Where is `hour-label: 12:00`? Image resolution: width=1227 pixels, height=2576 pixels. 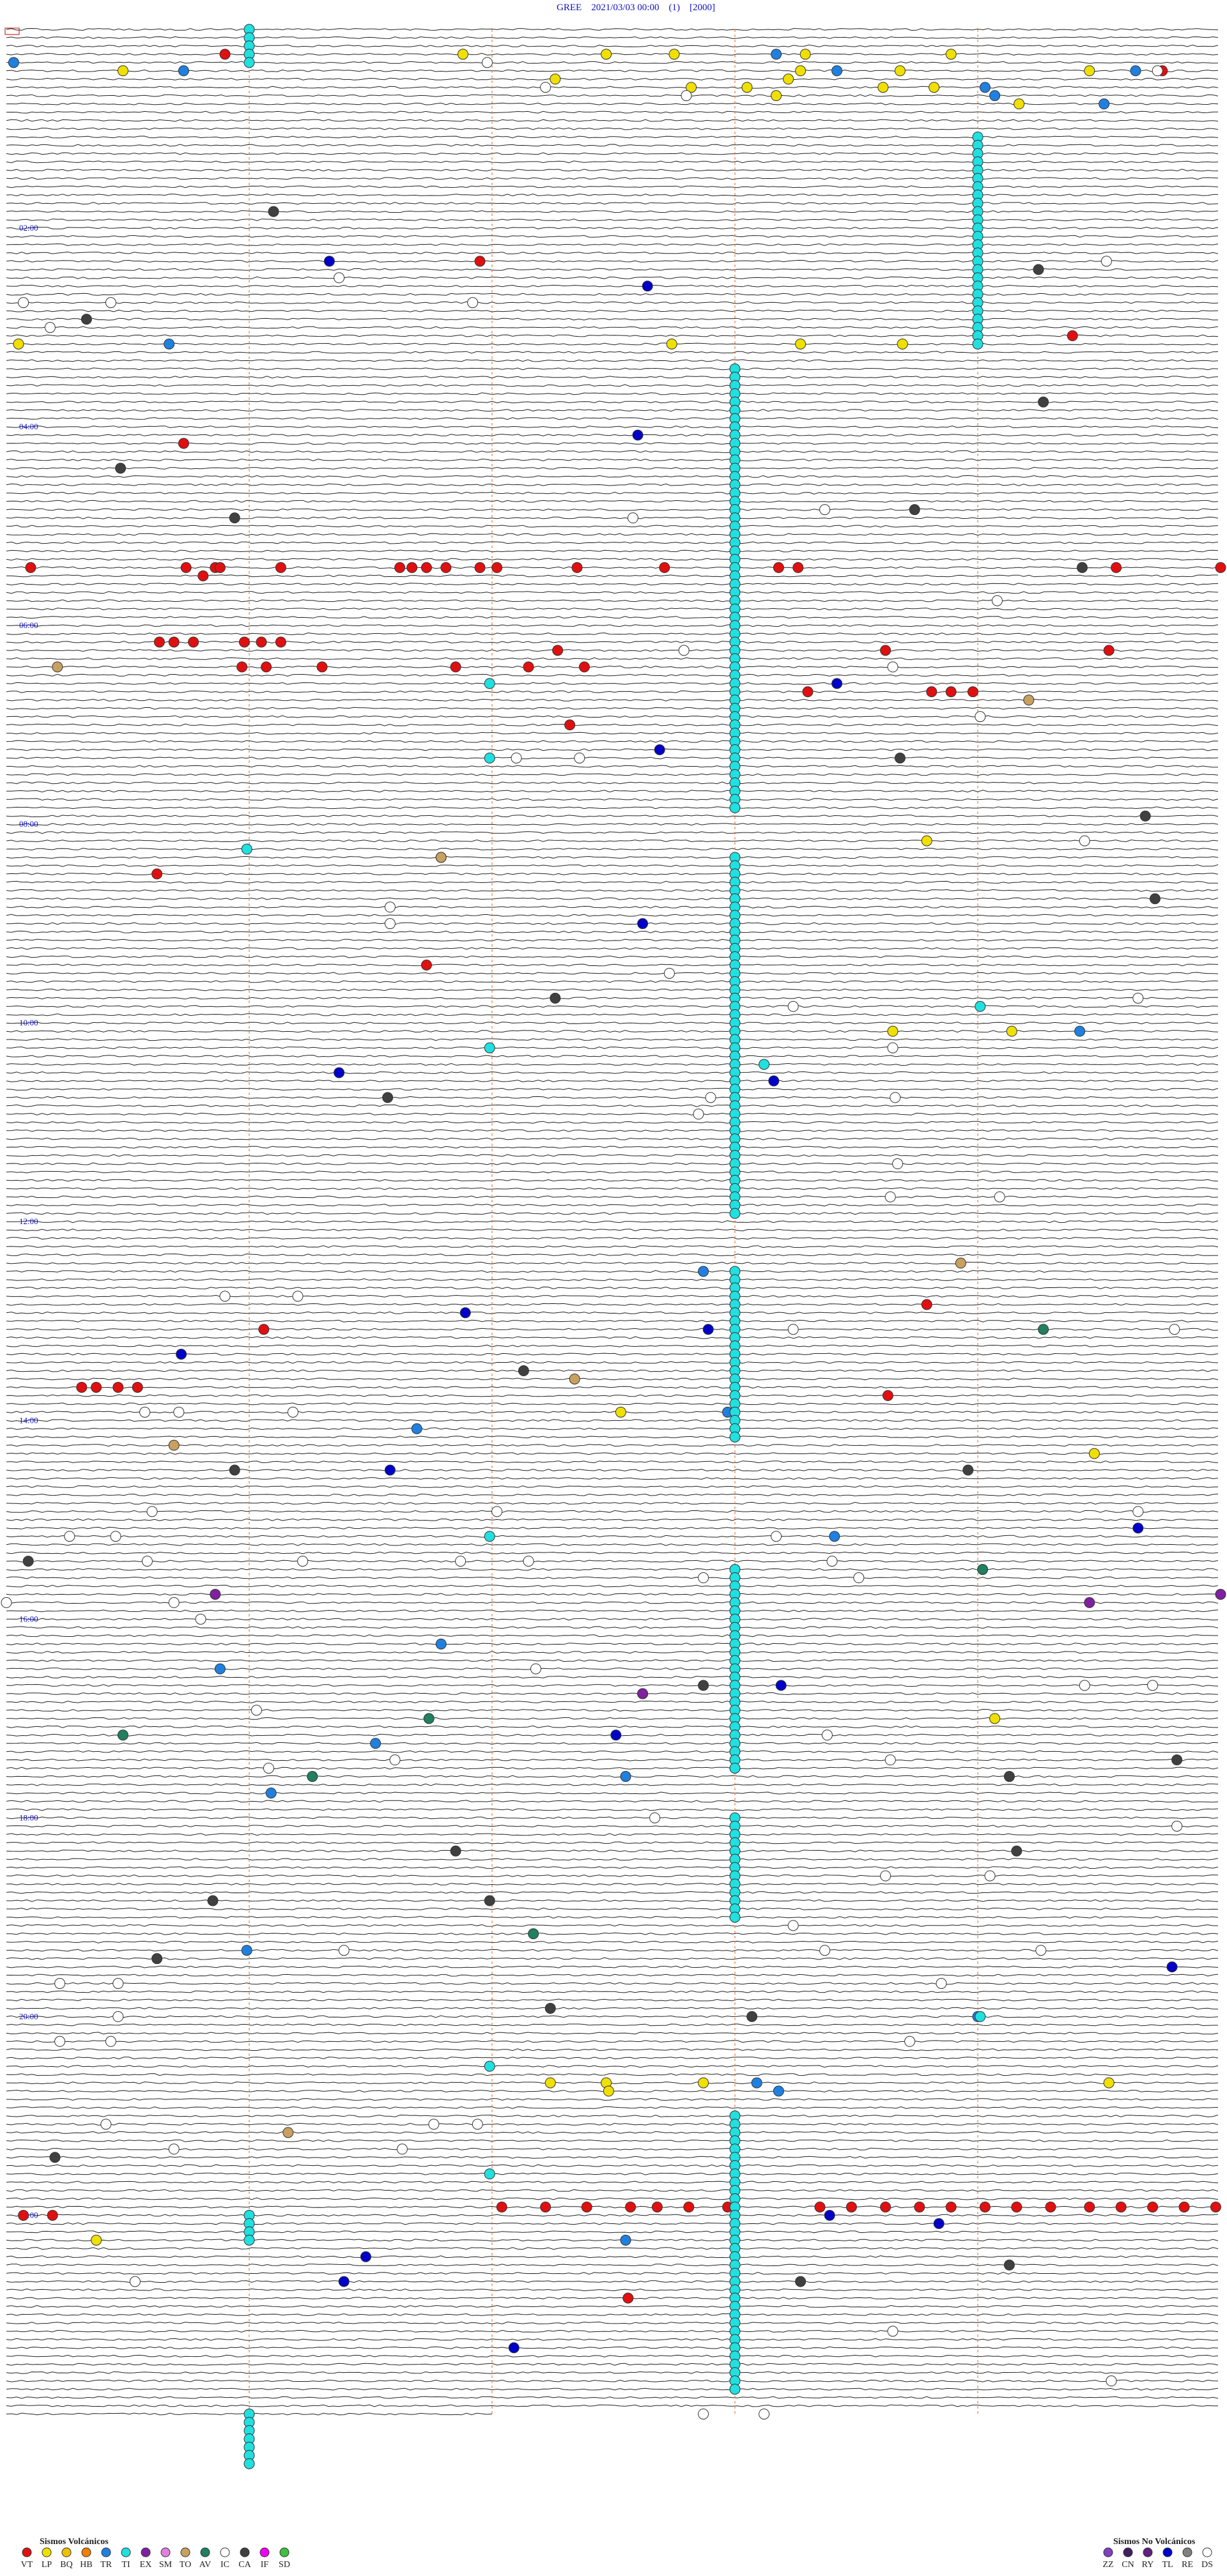
hour-label: 12:00 is located at coordinates (28, 1221).